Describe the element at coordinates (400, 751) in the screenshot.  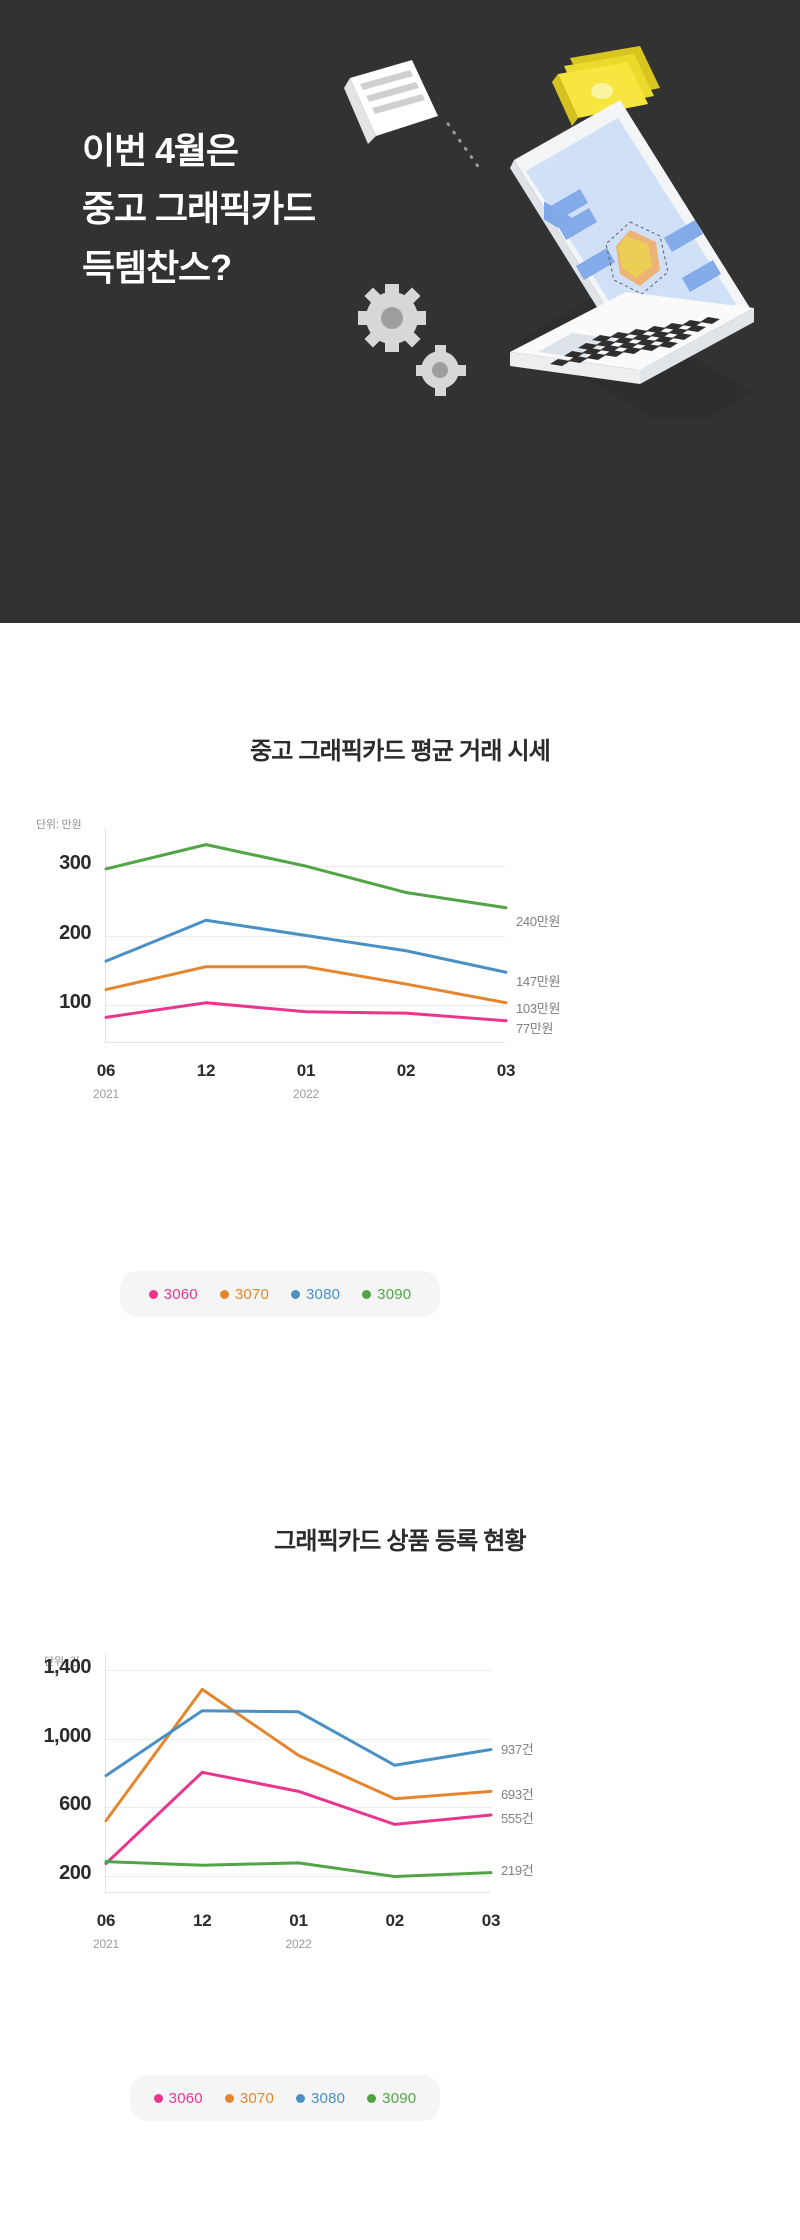
I see `chart-title-price: 중고 그래픽카드 평균 거래 시세` at that location.